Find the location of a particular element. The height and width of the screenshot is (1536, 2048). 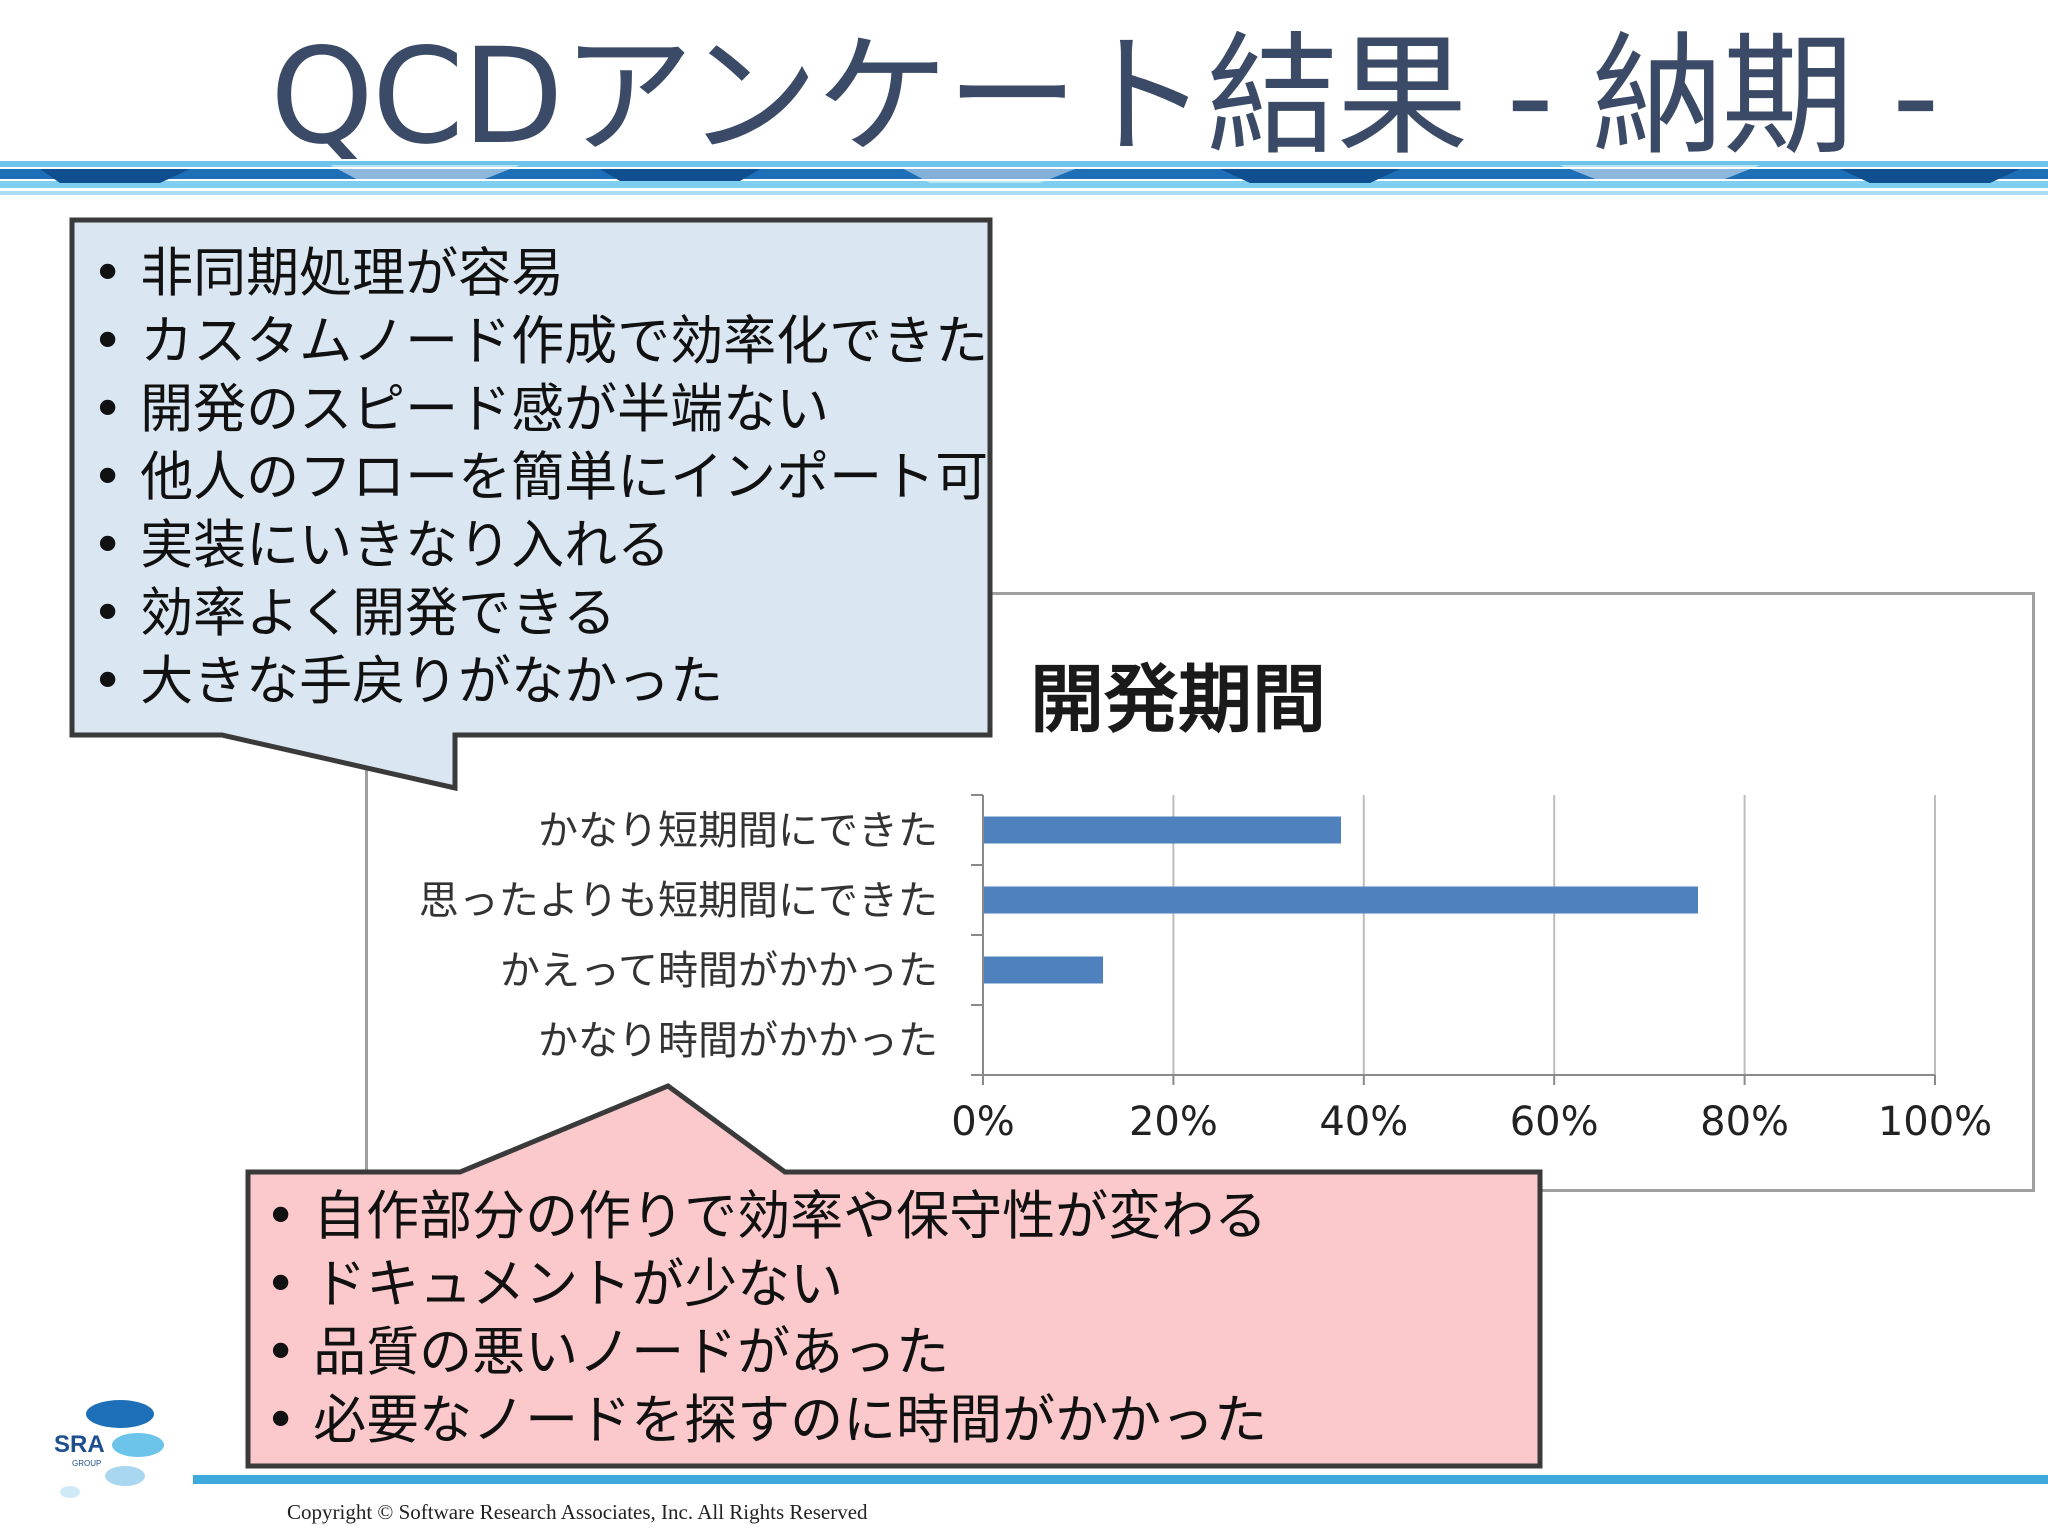

list-item: 他人のフローを簡単にインポート可 is located at coordinates (540, 478).